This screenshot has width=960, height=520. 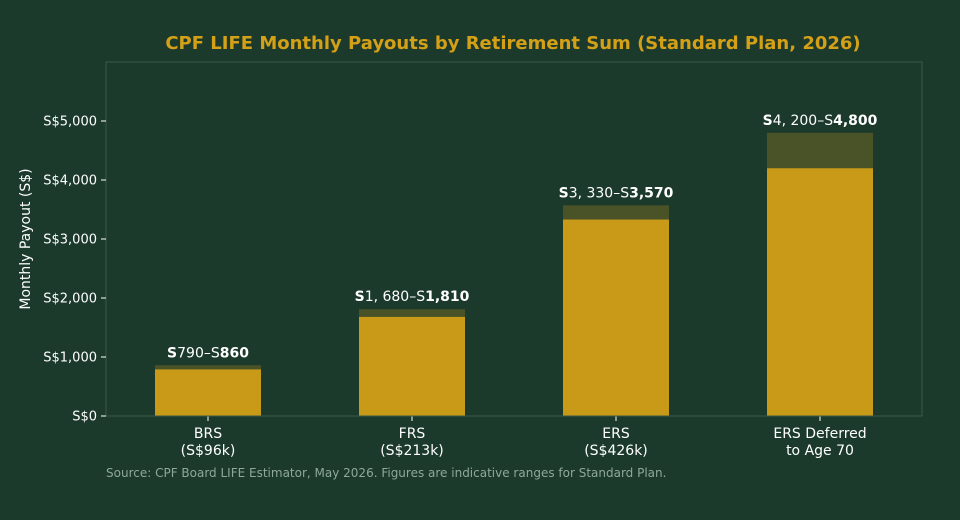 What do you see at coordinates (26, 238) in the screenshot?
I see `y-axis-label: Monthly Payout (S$)` at bounding box center [26, 238].